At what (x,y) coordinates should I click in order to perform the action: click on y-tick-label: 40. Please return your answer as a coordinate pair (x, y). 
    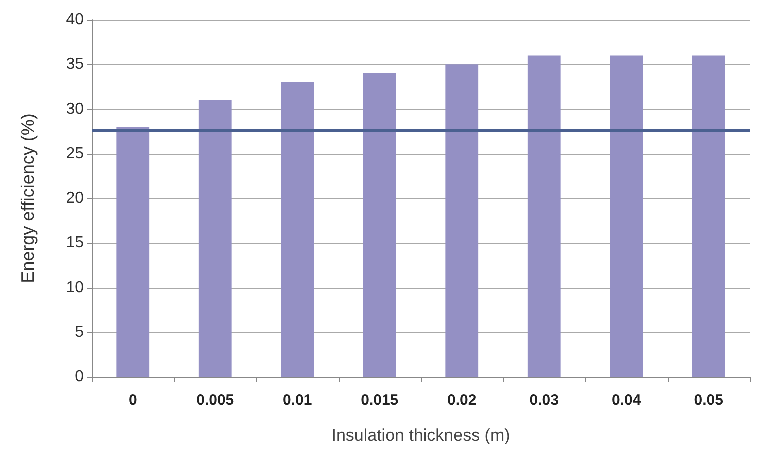
    Looking at the image, I should click on (75, 20).